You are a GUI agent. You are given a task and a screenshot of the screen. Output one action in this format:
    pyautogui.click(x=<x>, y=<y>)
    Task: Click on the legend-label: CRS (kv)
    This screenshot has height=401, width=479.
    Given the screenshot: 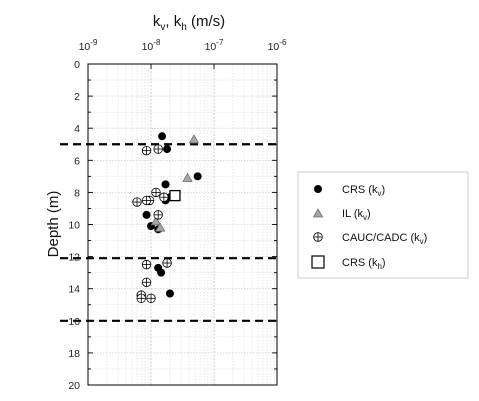 What is the action you would take?
    pyautogui.click(x=363, y=191)
    